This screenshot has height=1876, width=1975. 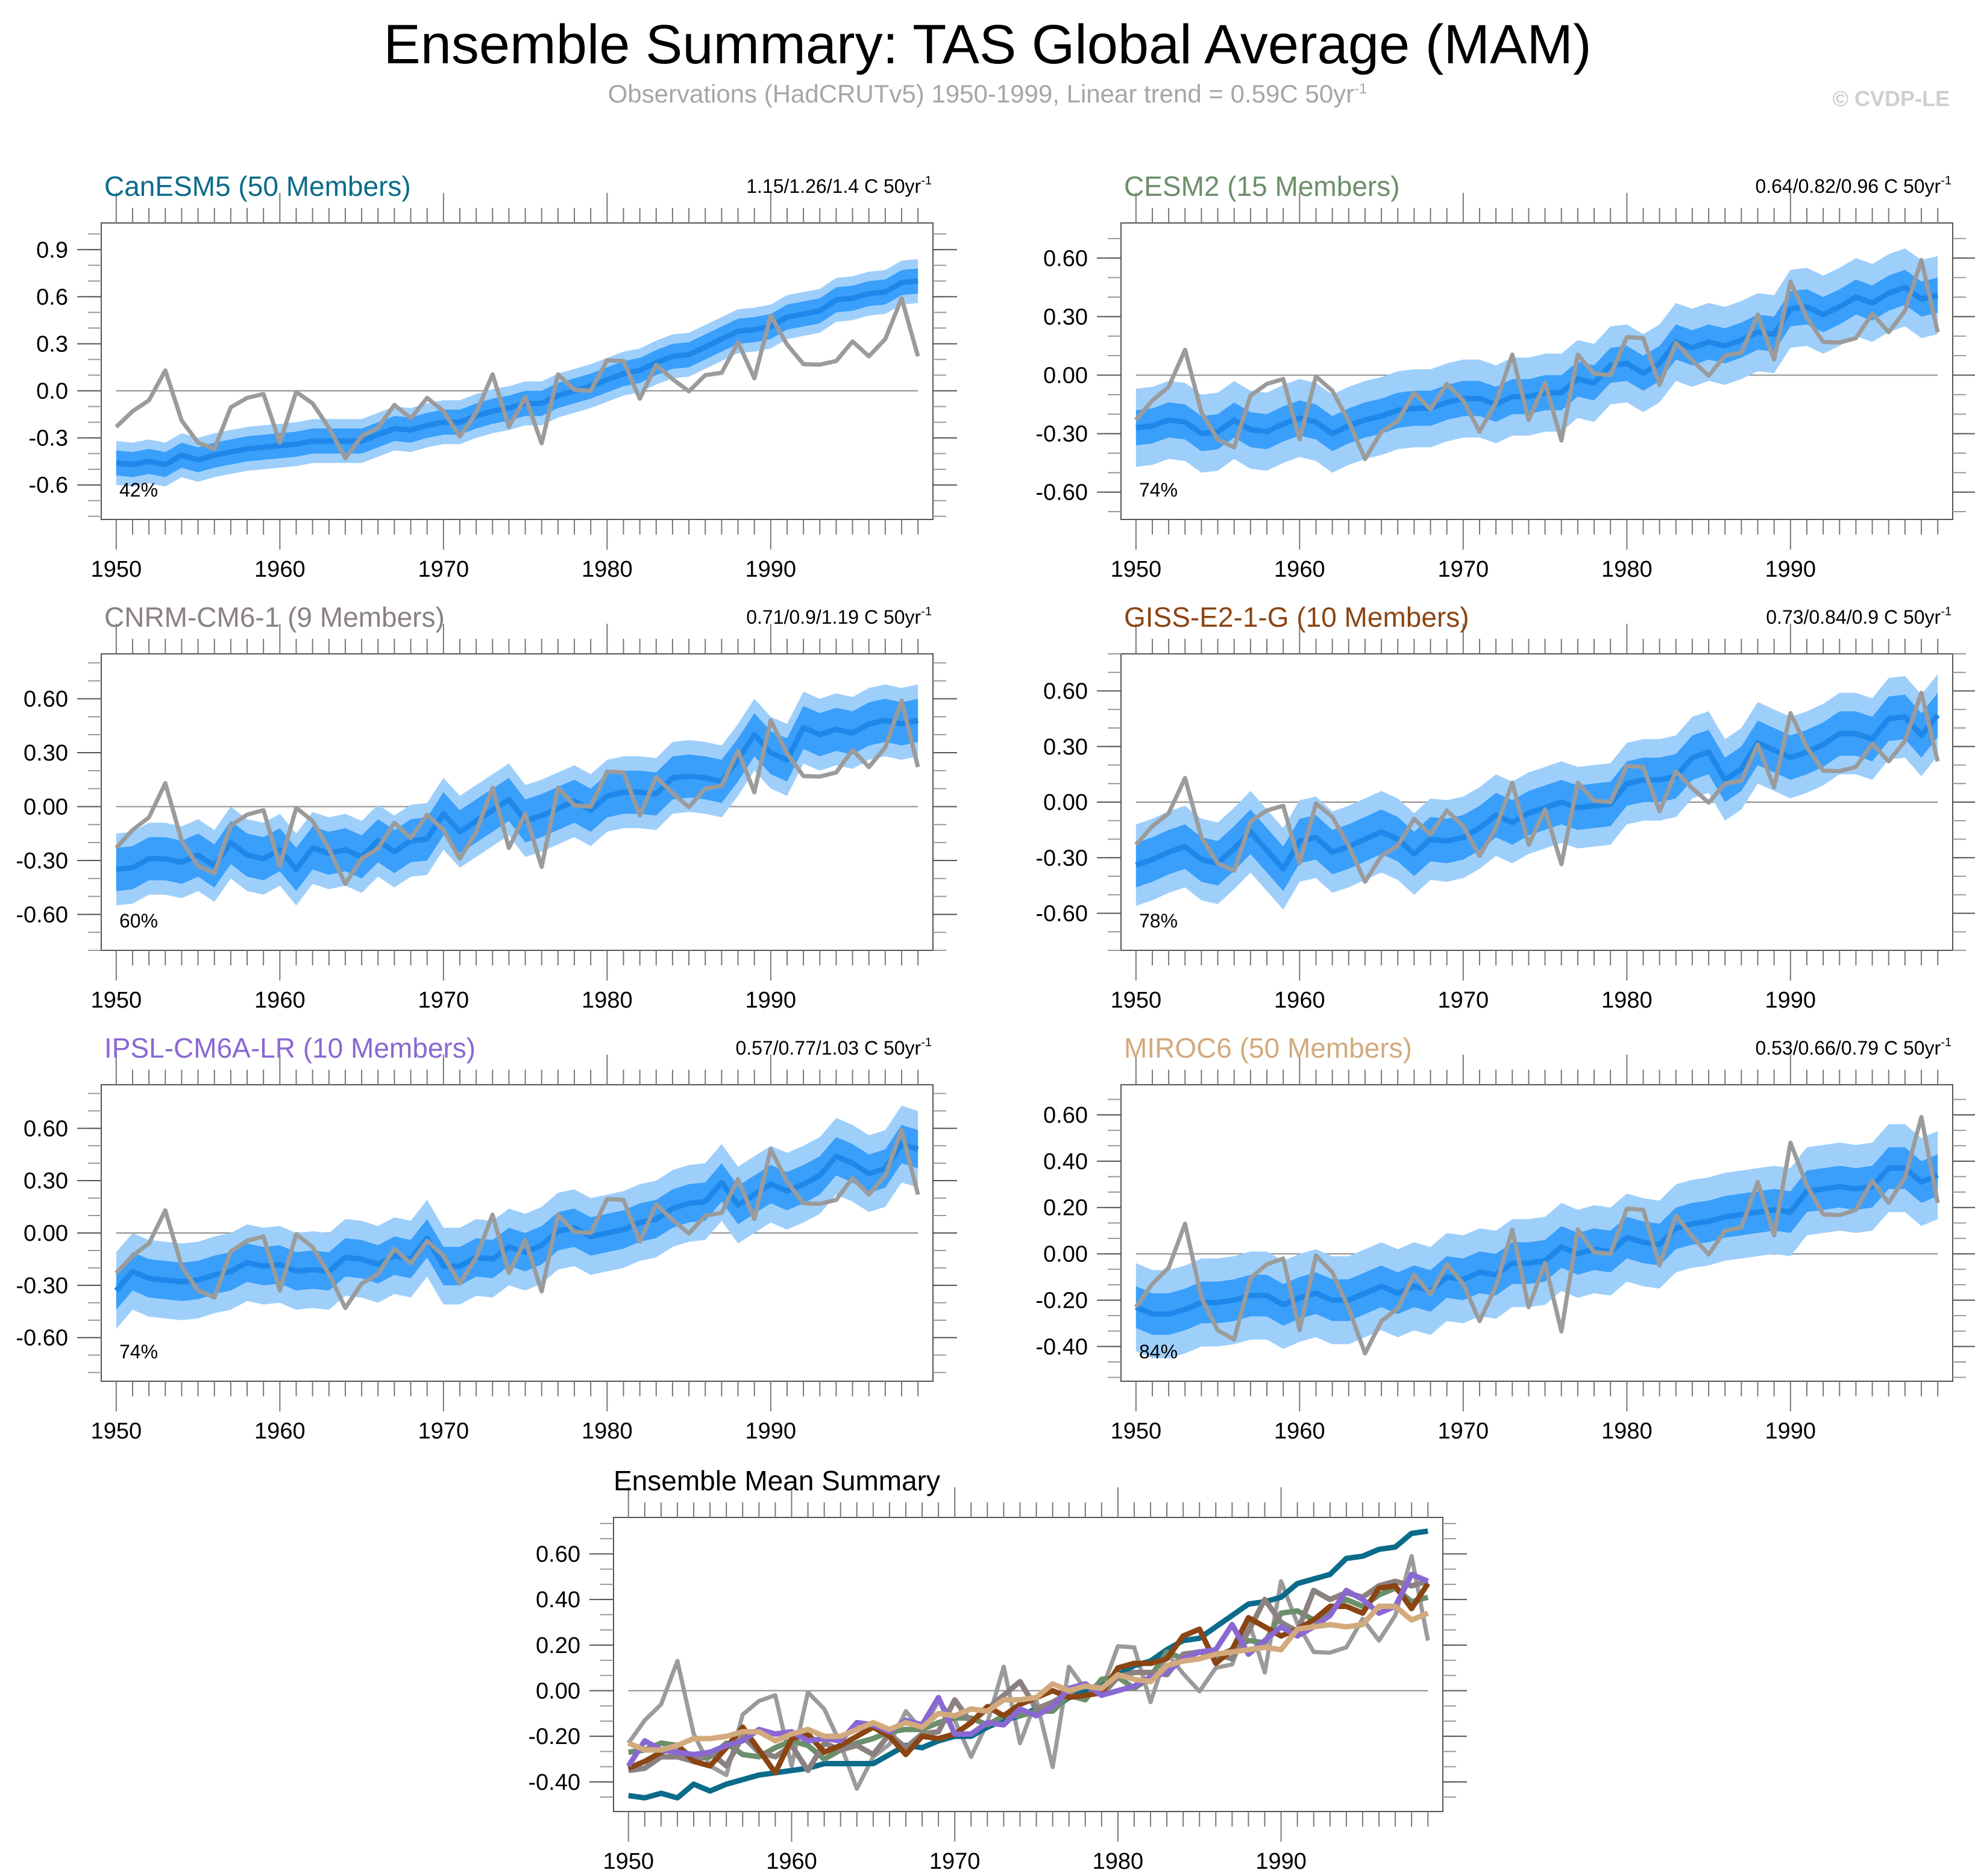 I want to click on y-tick-label: -0.3, so click(x=49, y=438).